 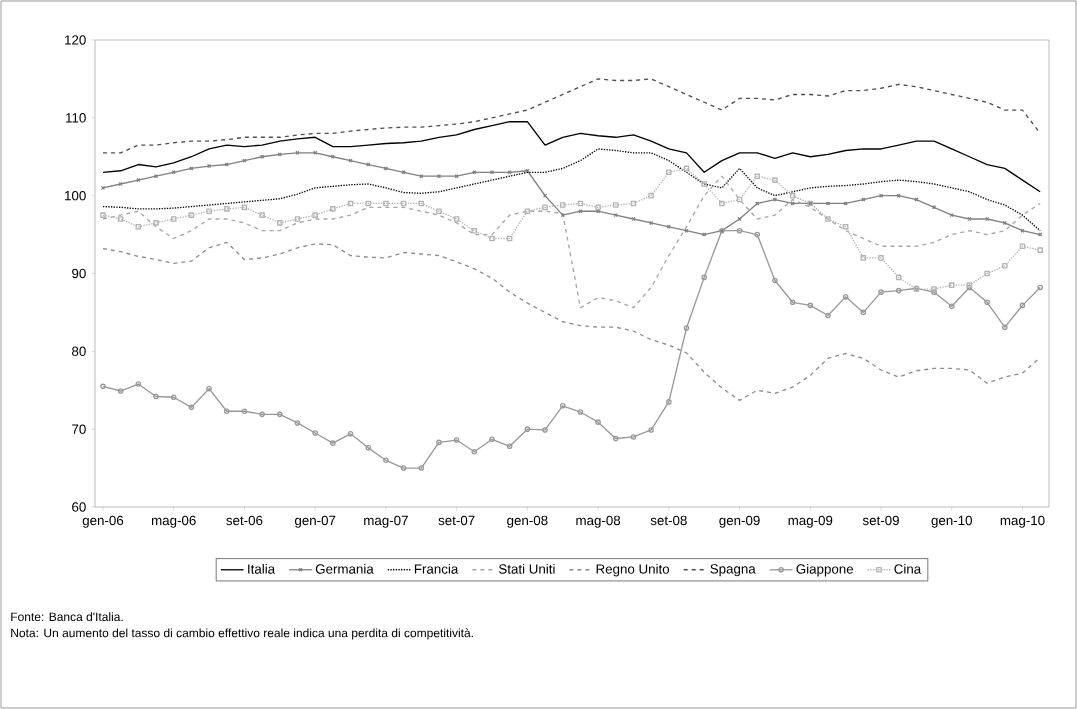 I want to click on legend-label: Italia, so click(x=262, y=568).